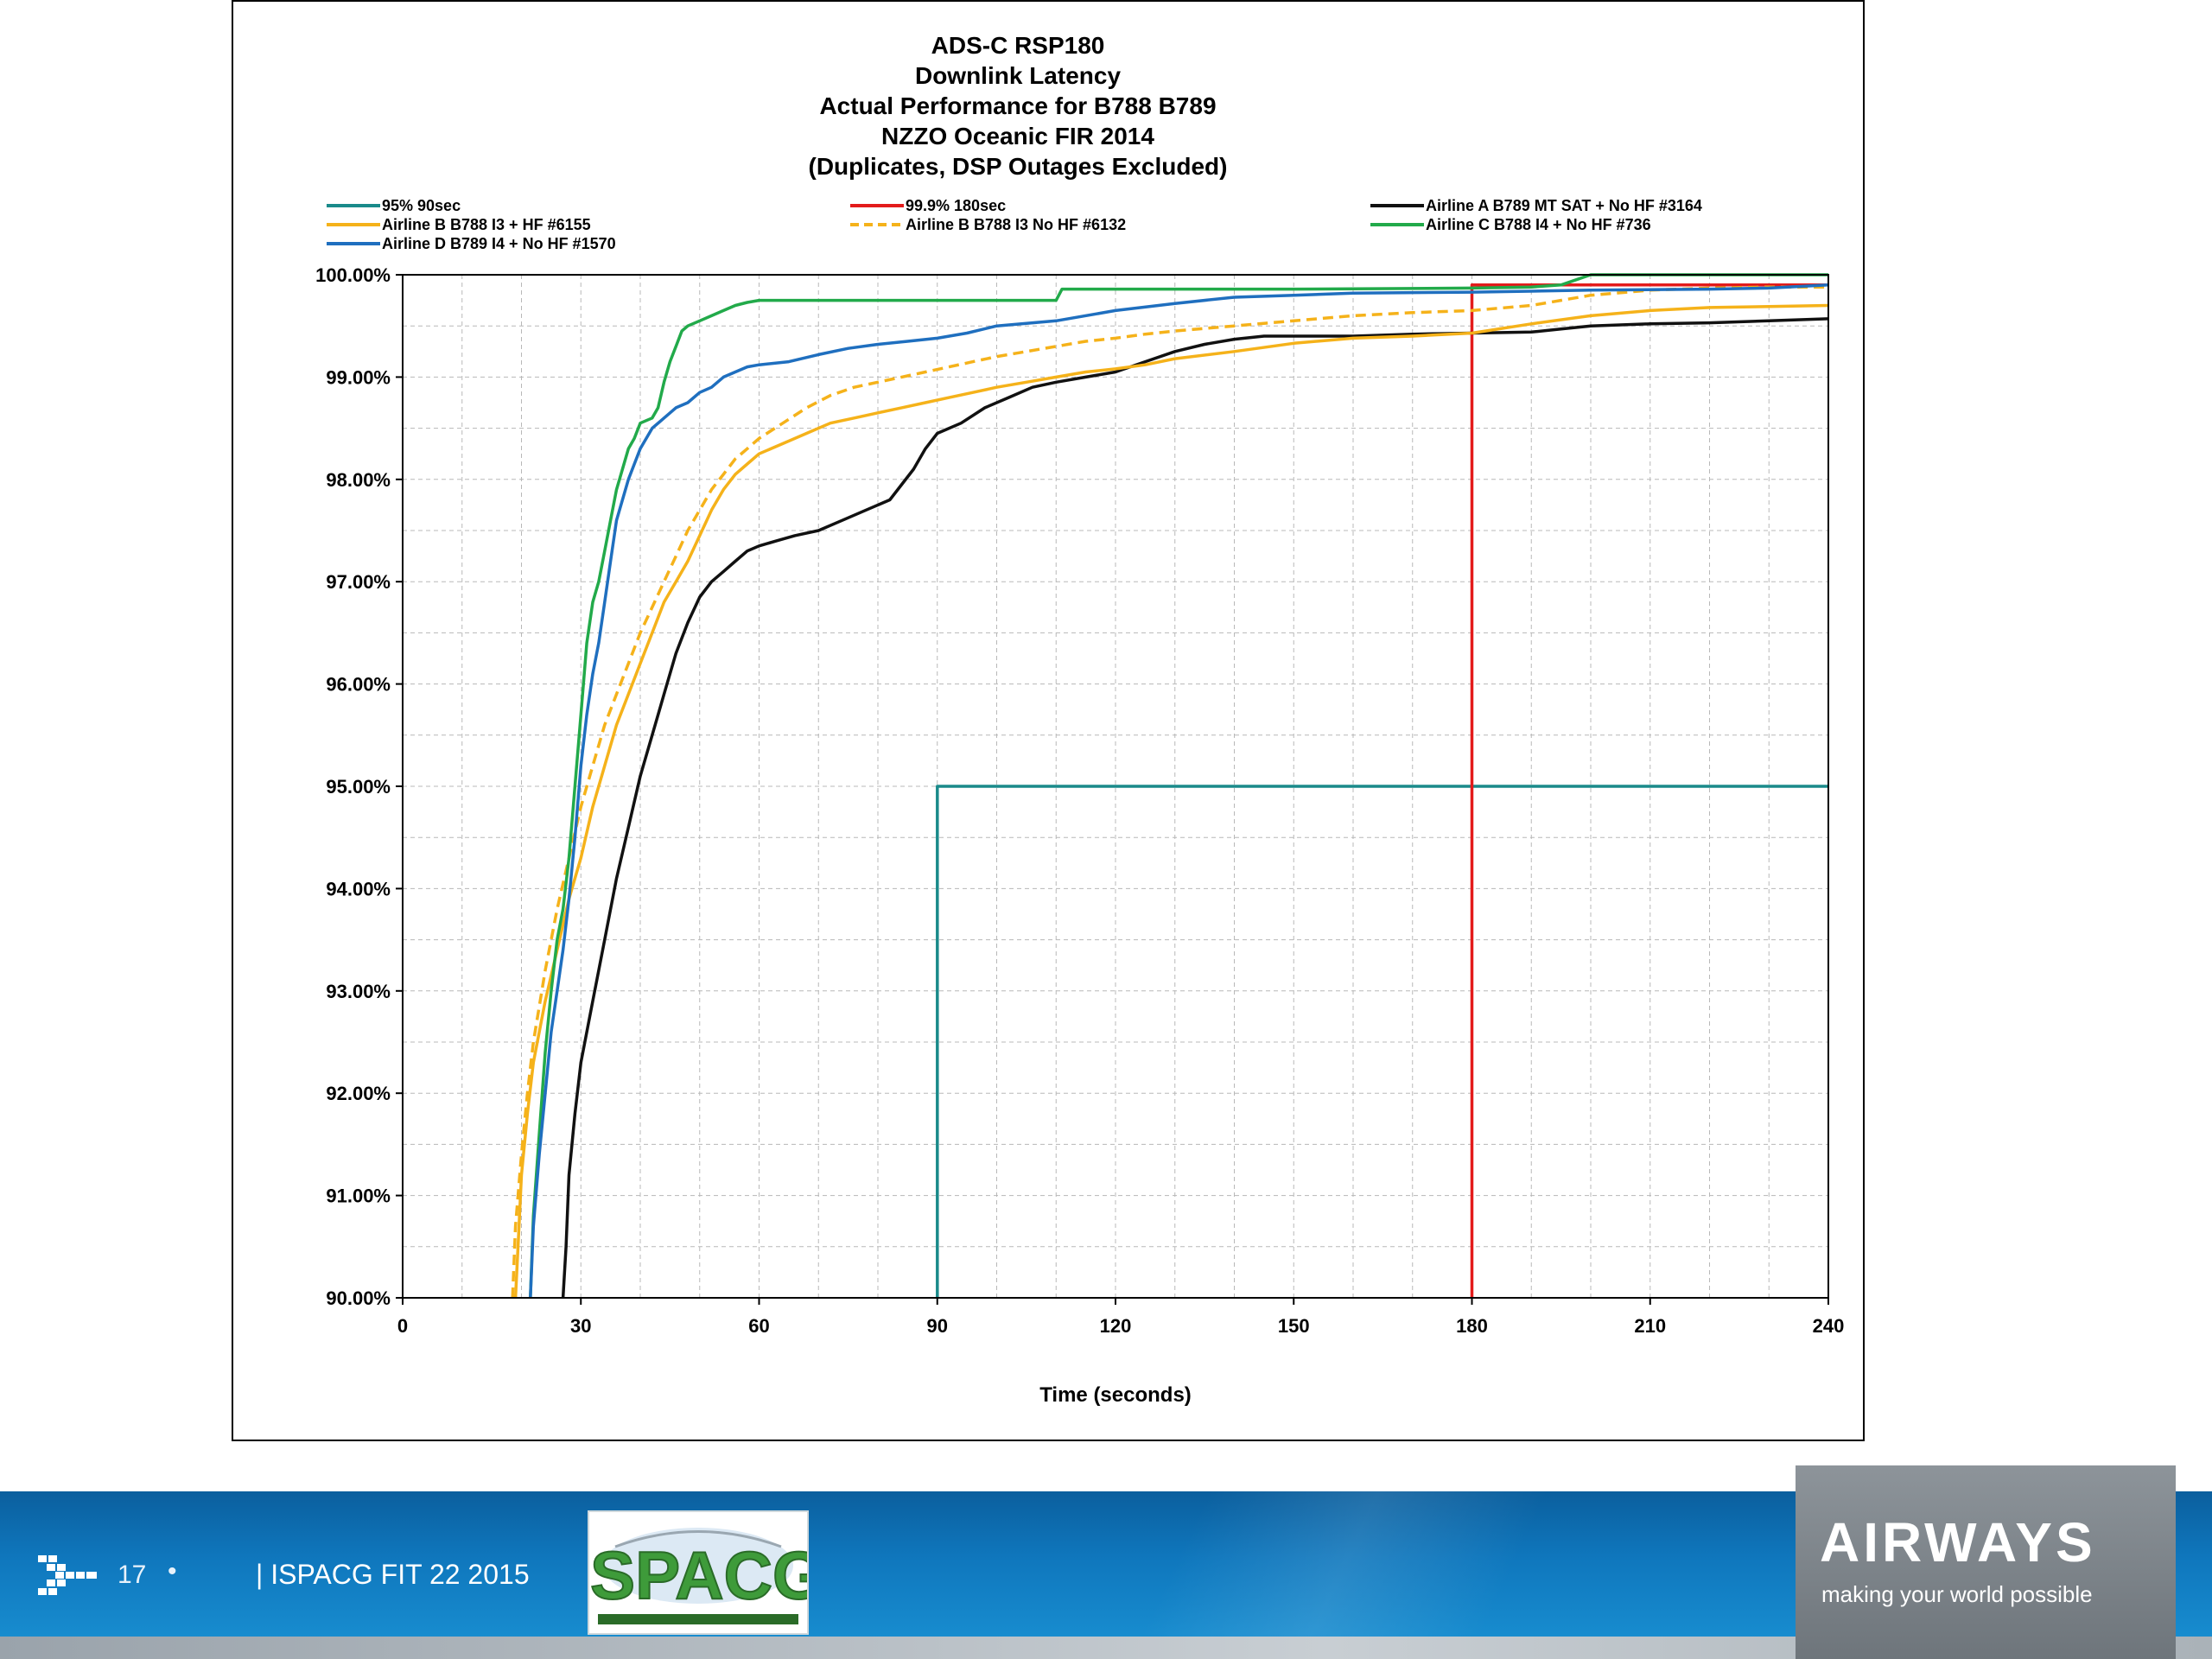  I want to click on x-tick-label: 0, so click(402, 1326).